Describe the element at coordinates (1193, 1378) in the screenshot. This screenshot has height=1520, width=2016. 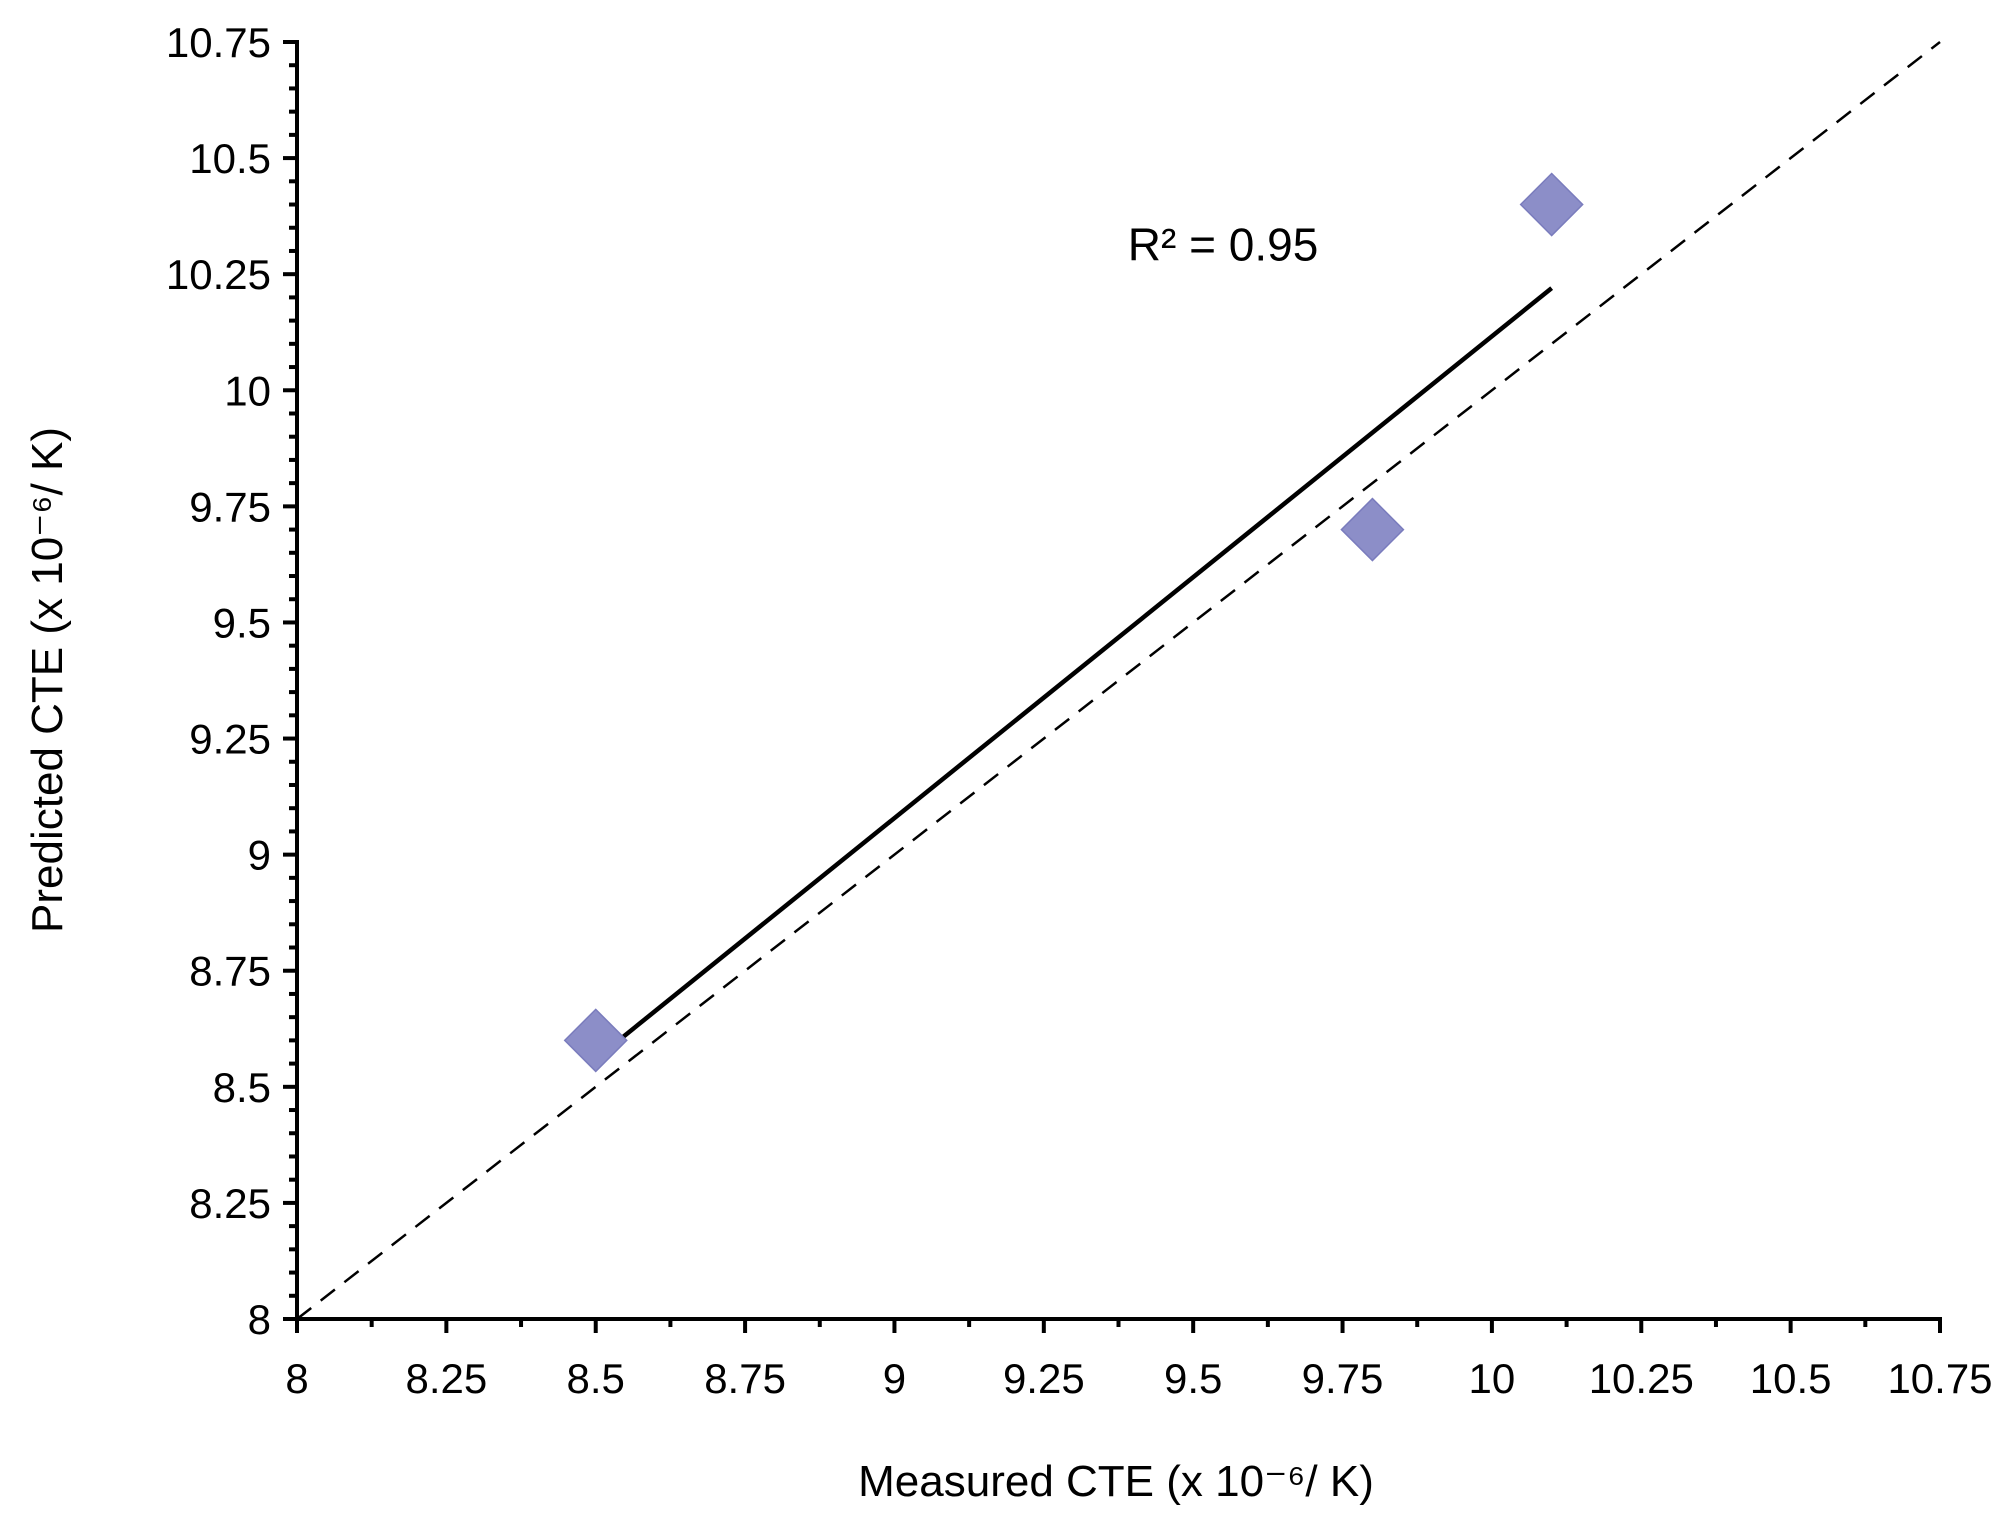
I see `x-tick-label: 9.5` at that location.